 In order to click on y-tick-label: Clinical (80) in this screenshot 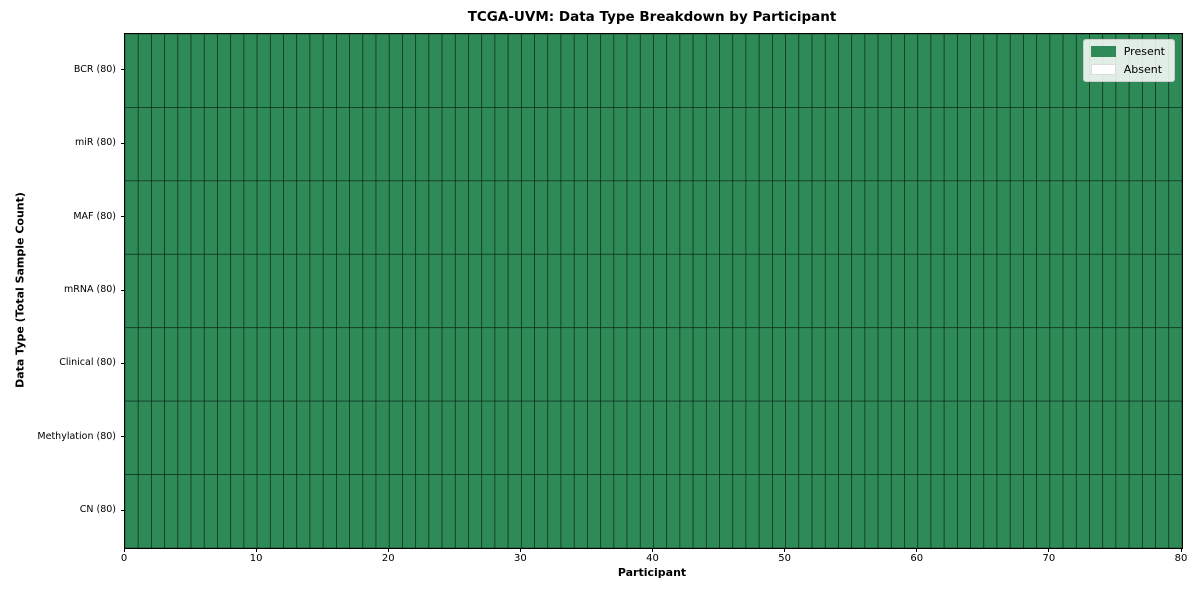, I will do `click(87, 363)`.